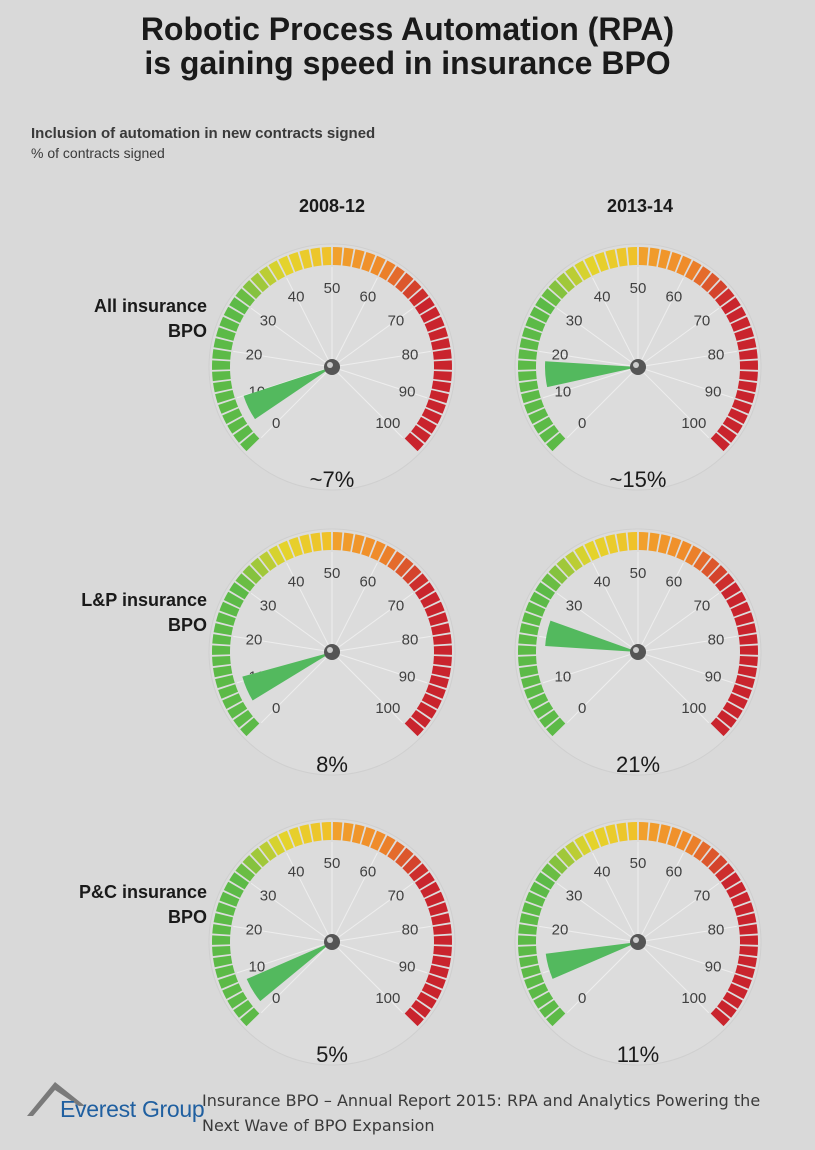 The image size is (815, 1150). I want to click on row-label-pc-insurance: P&C insurance BPO, so click(103, 905).